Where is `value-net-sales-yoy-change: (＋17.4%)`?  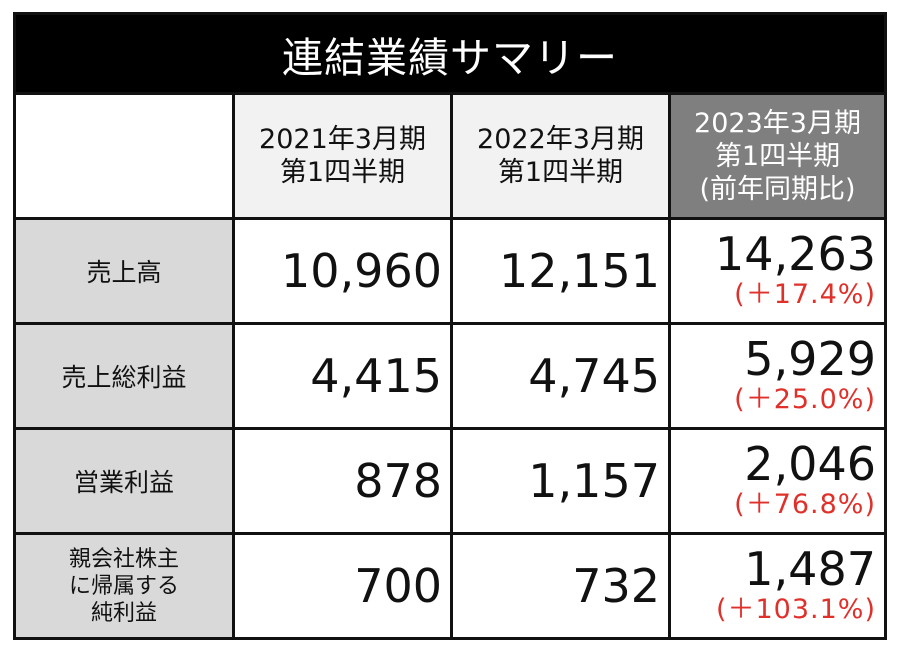
value-net-sales-yoy-change: (＋17.4%) is located at coordinates (805, 294).